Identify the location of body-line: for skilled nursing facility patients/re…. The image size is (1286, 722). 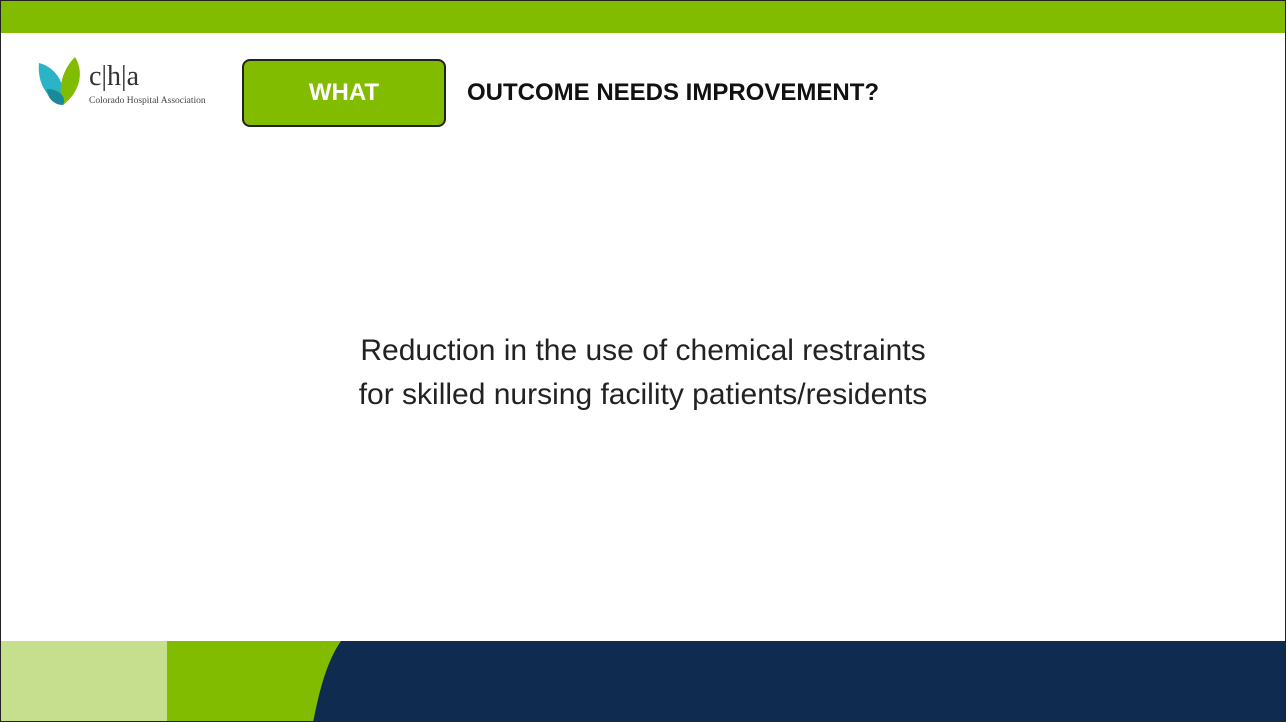
(643, 394).